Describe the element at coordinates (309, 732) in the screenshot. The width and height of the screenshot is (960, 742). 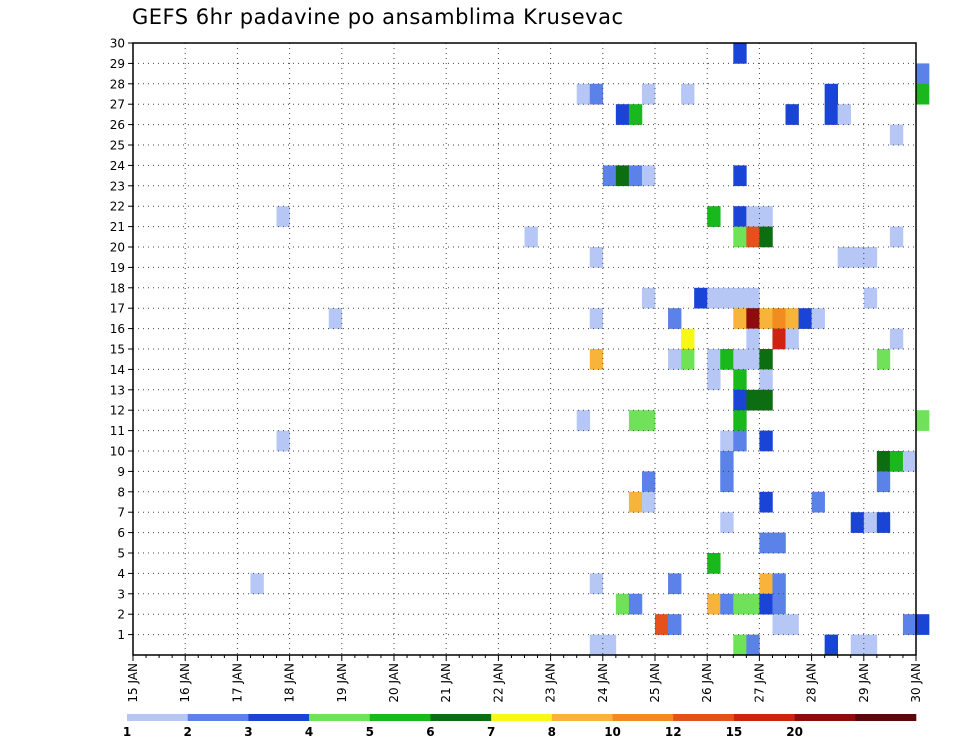
I see `colorbar-label: 4` at that location.